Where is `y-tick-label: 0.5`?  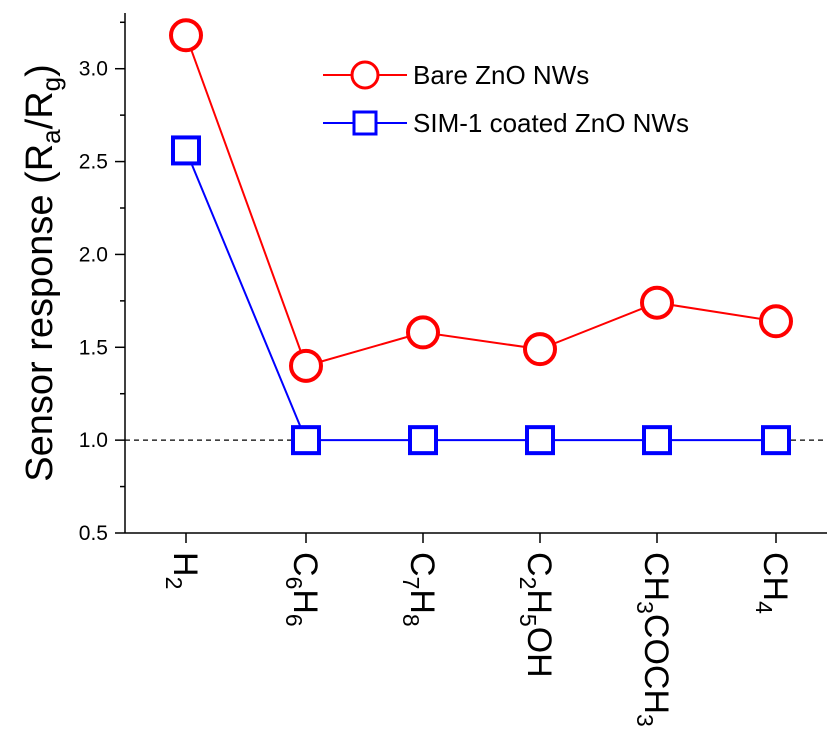
y-tick-label: 0.5 is located at coordinates (93, 533).